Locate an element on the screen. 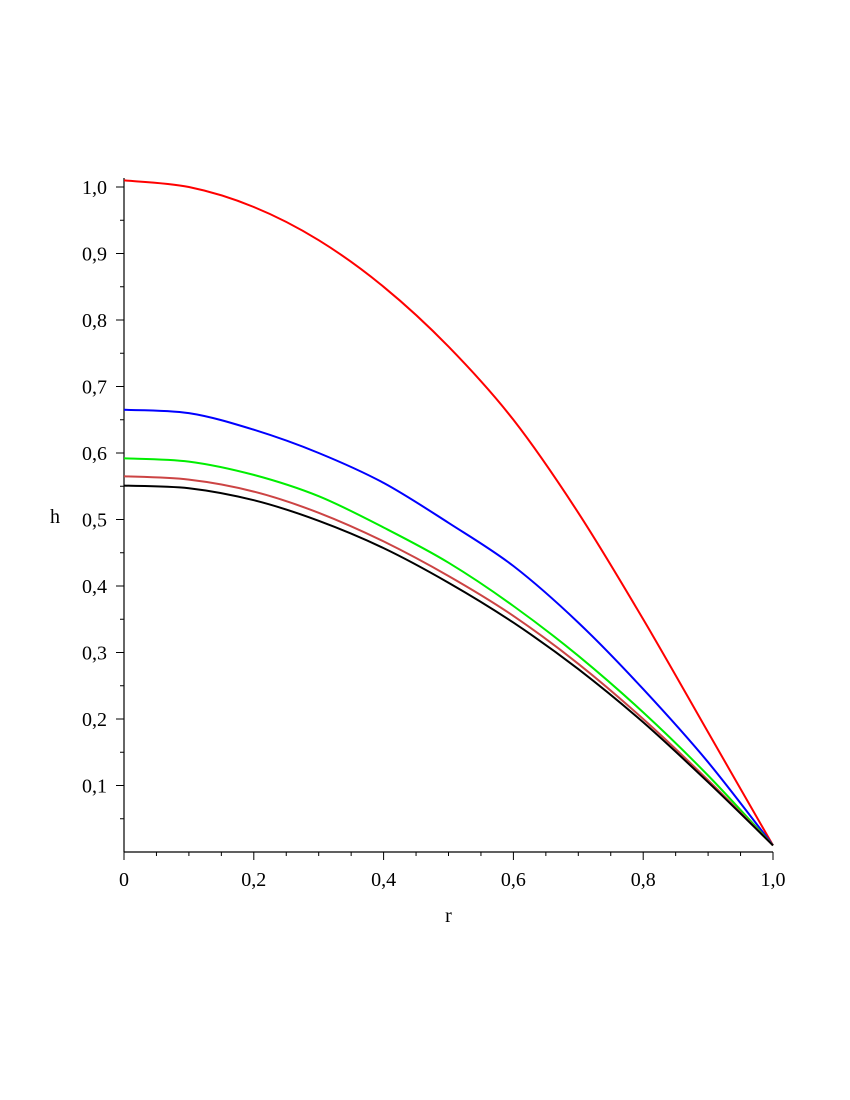 The height and width of the screenshot is (1100, 850). y-tick-label: 0,5 is located at coordinates (94, 521).